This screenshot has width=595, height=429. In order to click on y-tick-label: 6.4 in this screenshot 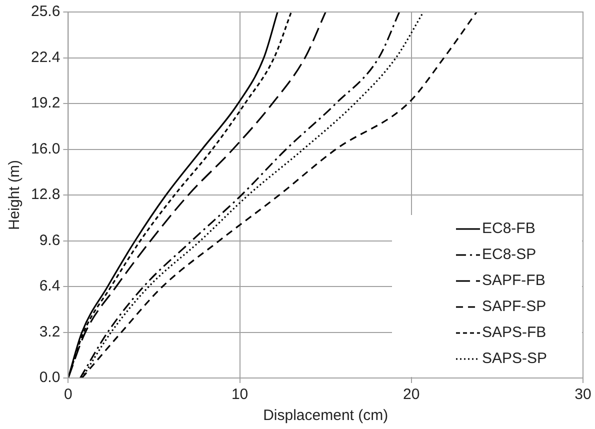, I will do `click(49, 286)`.